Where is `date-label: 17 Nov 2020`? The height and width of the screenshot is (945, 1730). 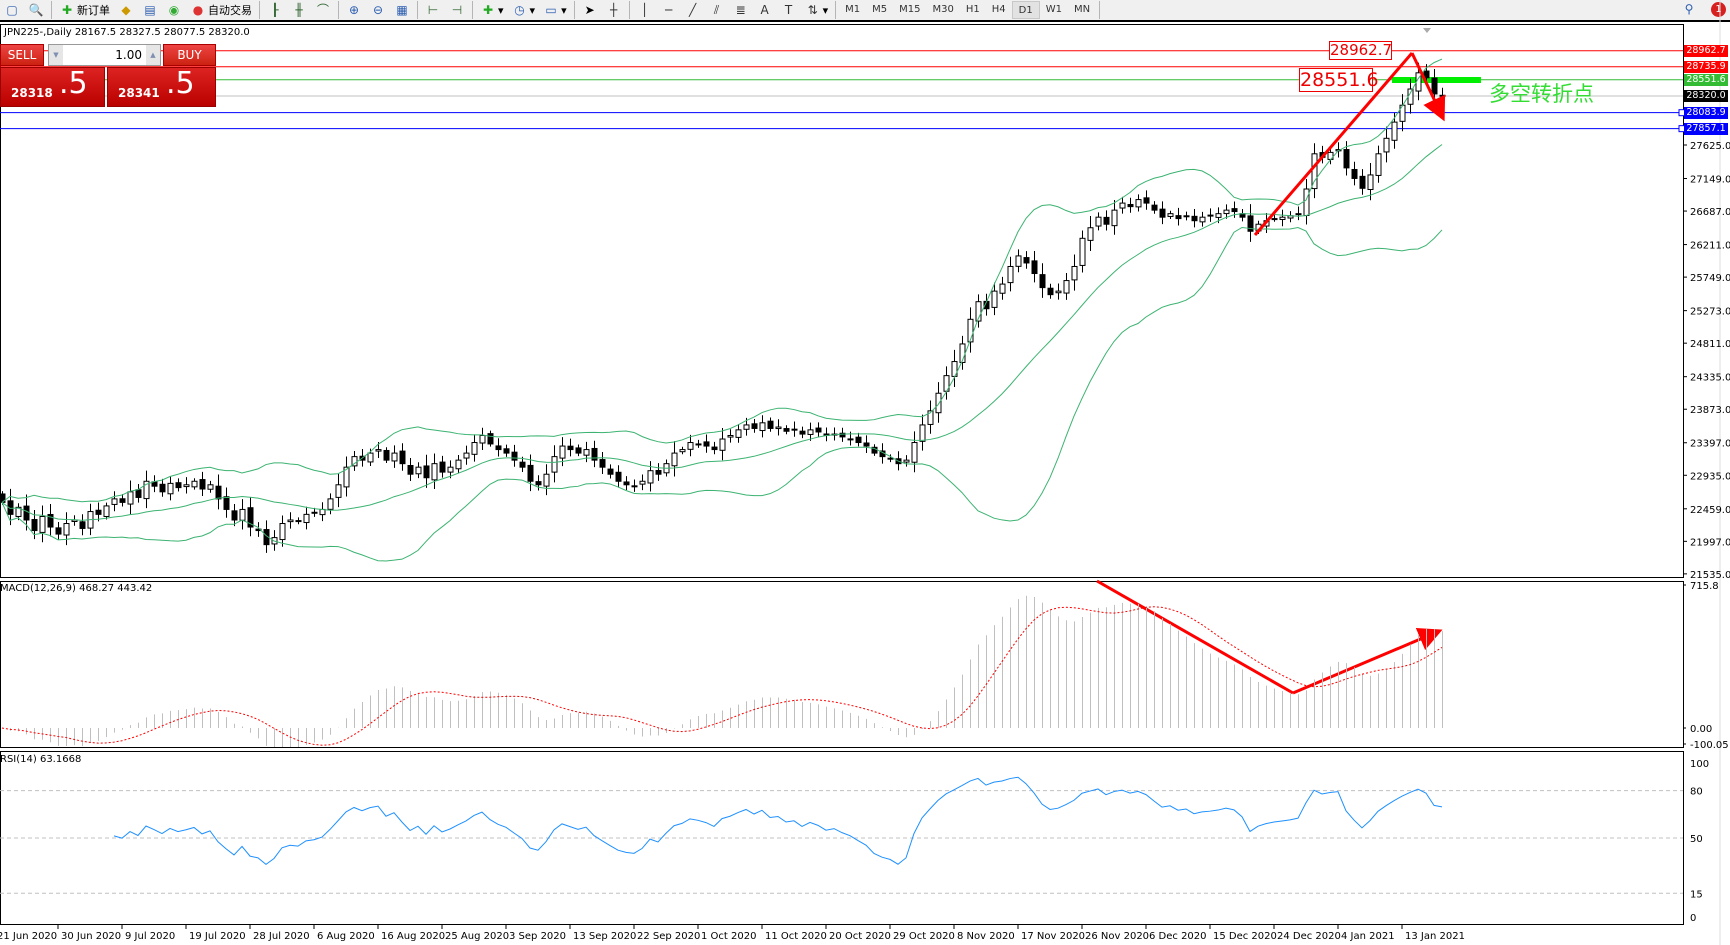
date-label: 17 Nov 2020 is located at coordinates (1053, 936).